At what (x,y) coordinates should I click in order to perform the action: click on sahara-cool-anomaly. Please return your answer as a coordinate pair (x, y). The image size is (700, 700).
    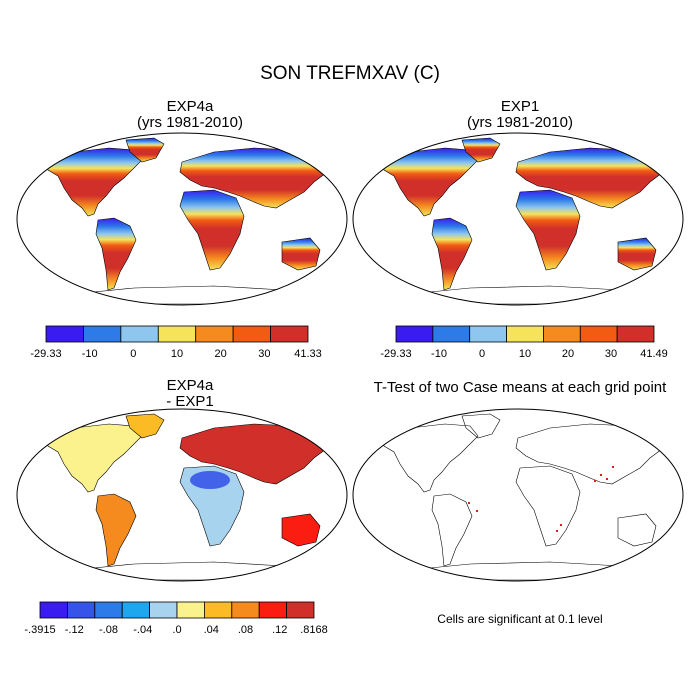
    Looking at the image, I should click on (210, 480).